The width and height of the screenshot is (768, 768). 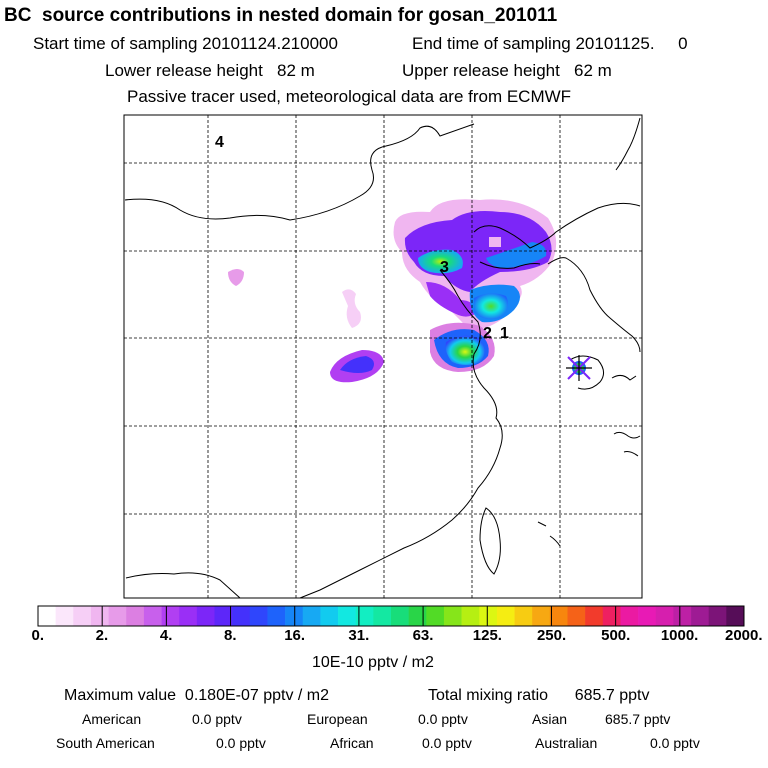 I want to click on colorbar-tick-label: 0., so click(x=38, y=635).